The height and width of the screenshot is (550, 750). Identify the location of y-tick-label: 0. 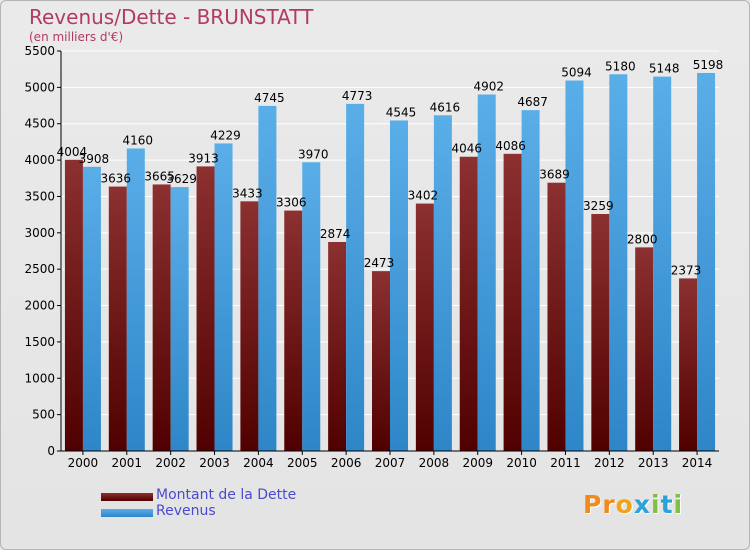
(51, 451).